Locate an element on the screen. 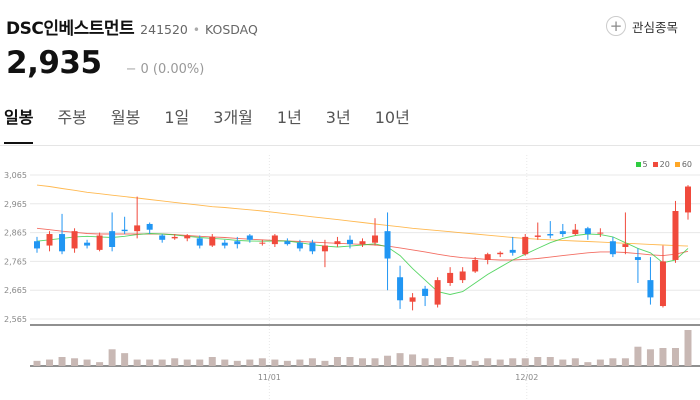 The height and width of the screenshot is (400, 700). plus-circle-icon: + is located at coordinates (615, 26).